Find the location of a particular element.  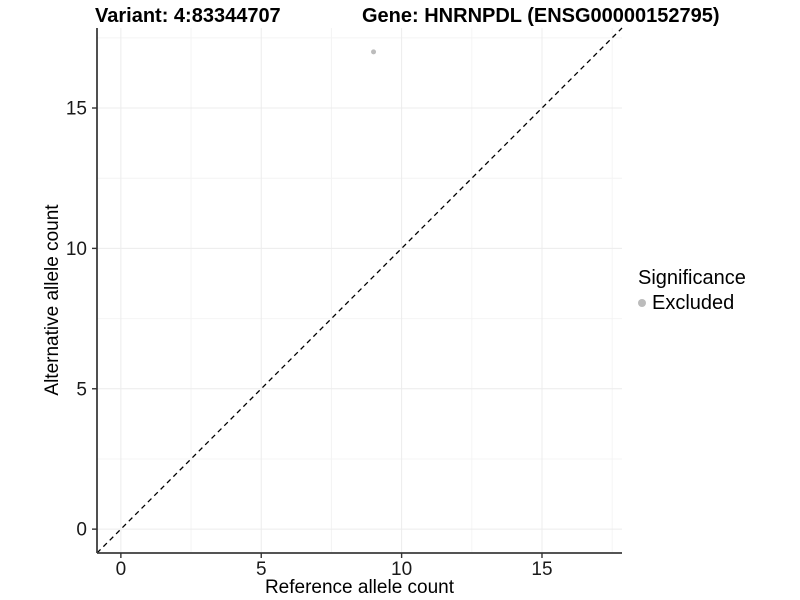

y-tick-label: 10 is located at coordinates (76, 249).